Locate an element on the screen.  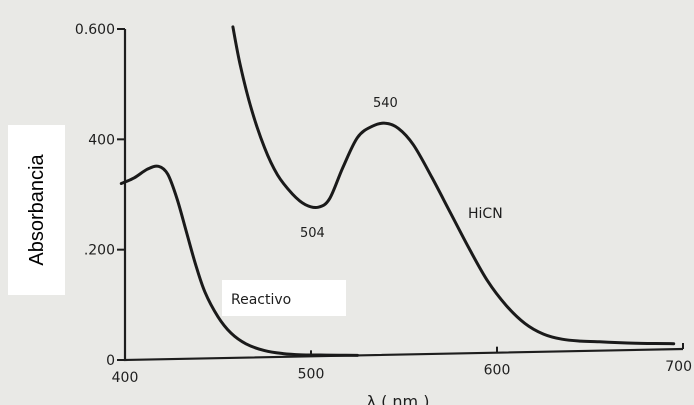
x-tick-label: 500 is located at coordinates (311, 374).